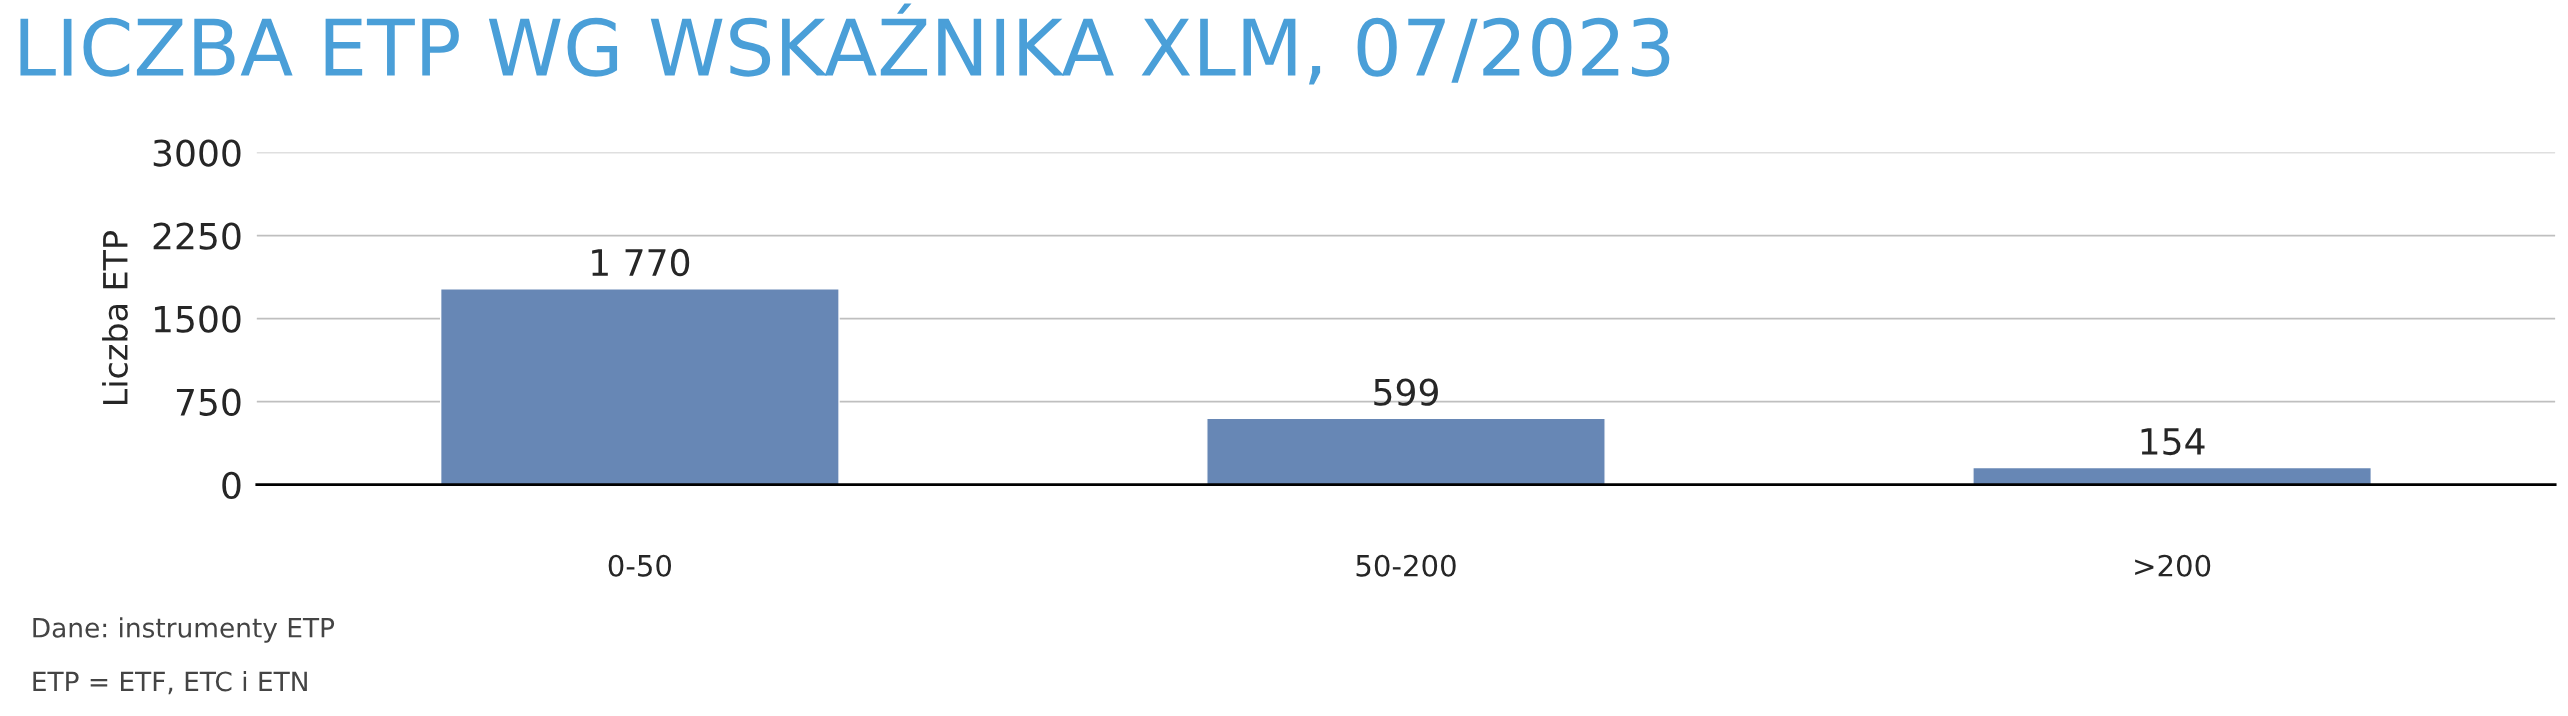 The width and height of the screenshot is (2568, 716). I want to click on y-tick-label: 1500, so click(197, 319).